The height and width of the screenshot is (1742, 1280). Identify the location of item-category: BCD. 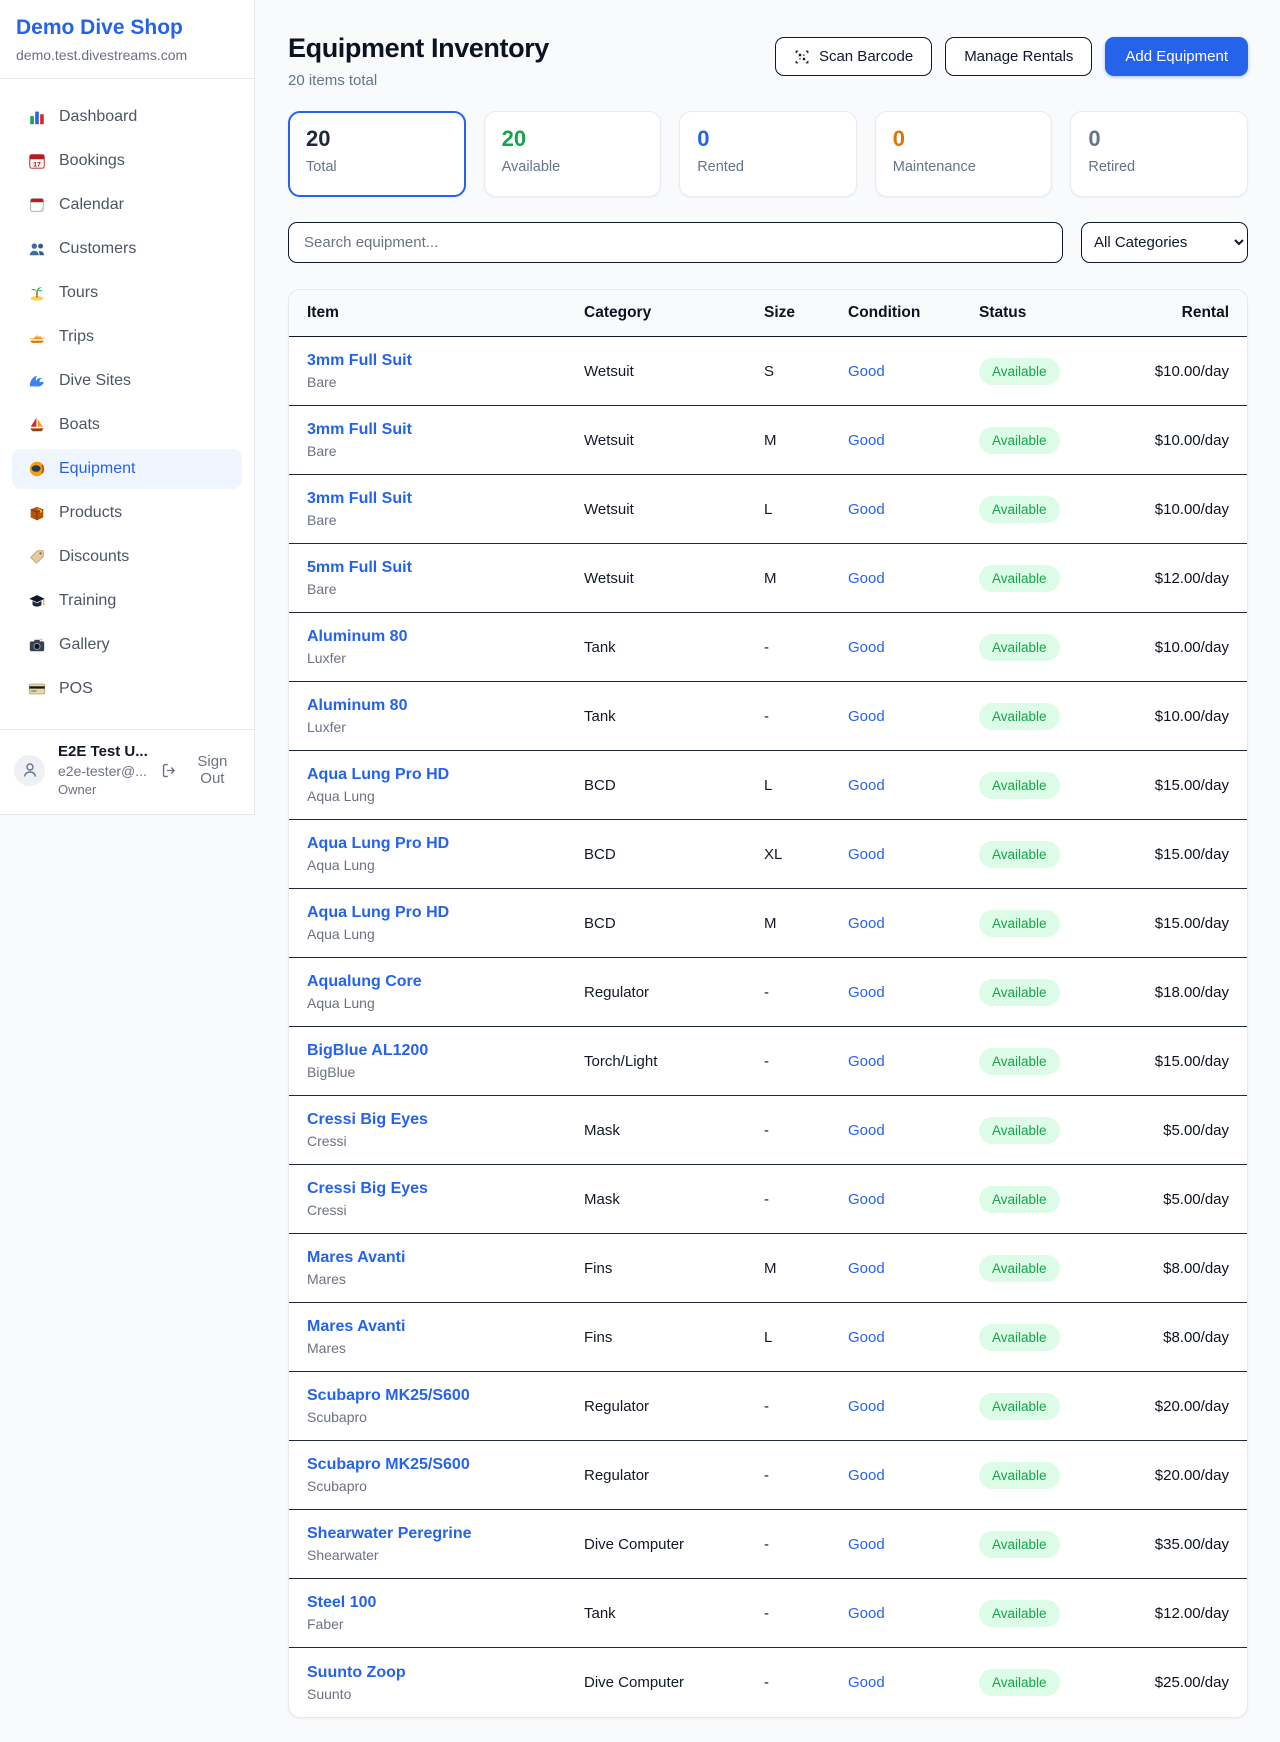
(600, 923).